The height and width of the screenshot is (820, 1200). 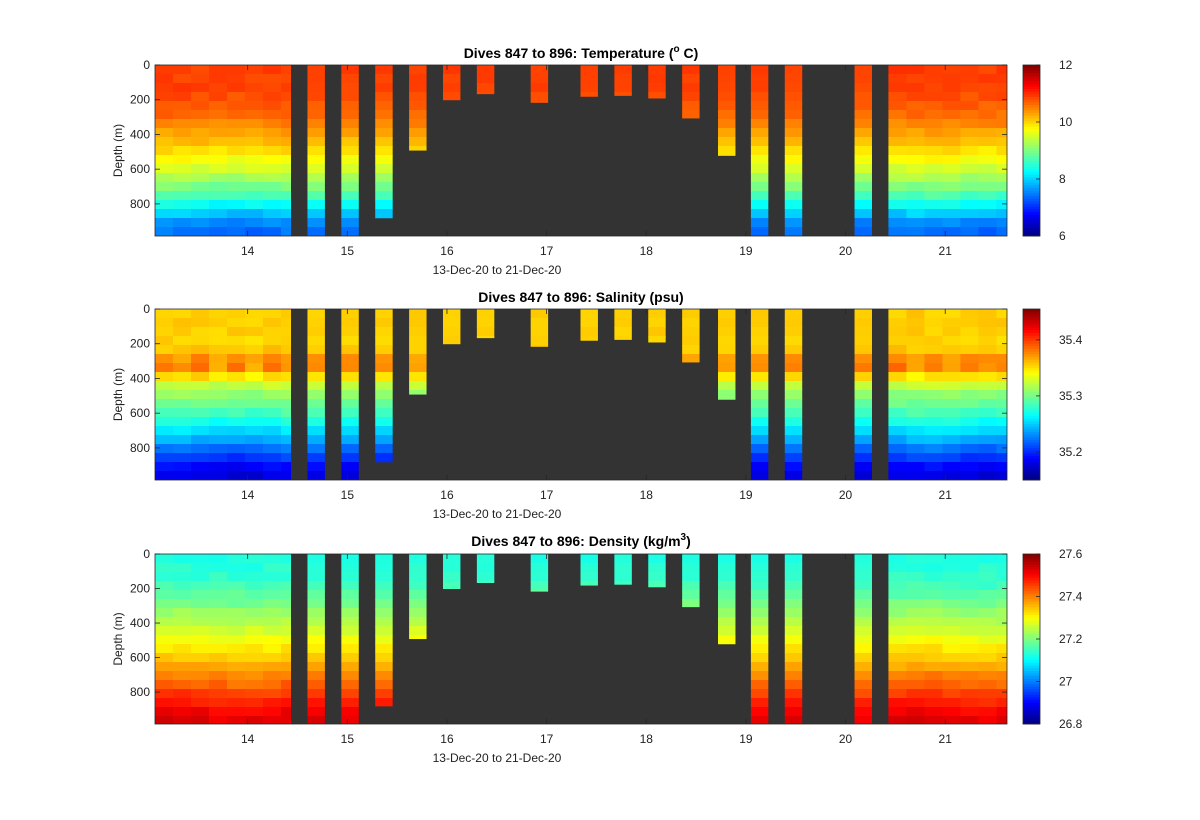 I want to click on colorbar-tick-label: 12, so click(x=1066, y=65).